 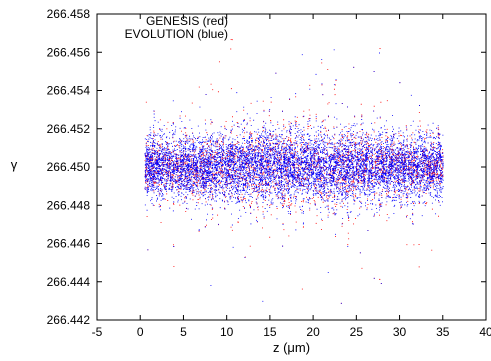 What do you see at coordinates (69, 167) in the screenshot?
I see `y-tick-label: 266.450` at bounding box center [69, 167].